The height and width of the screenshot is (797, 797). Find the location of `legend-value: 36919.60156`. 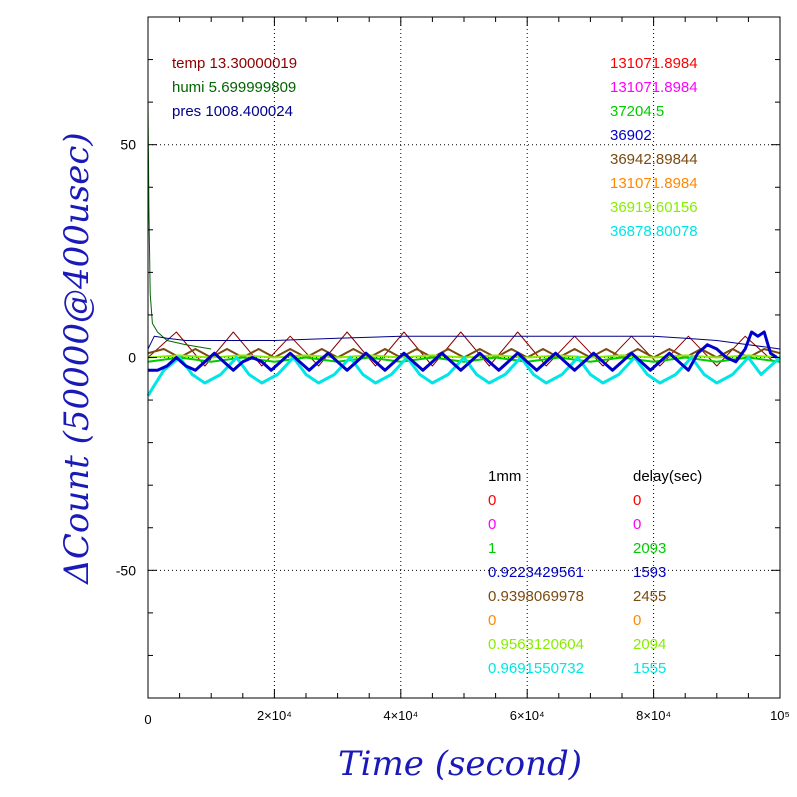

legend-value: 36919.60156 is located at coordinates (654, 207).